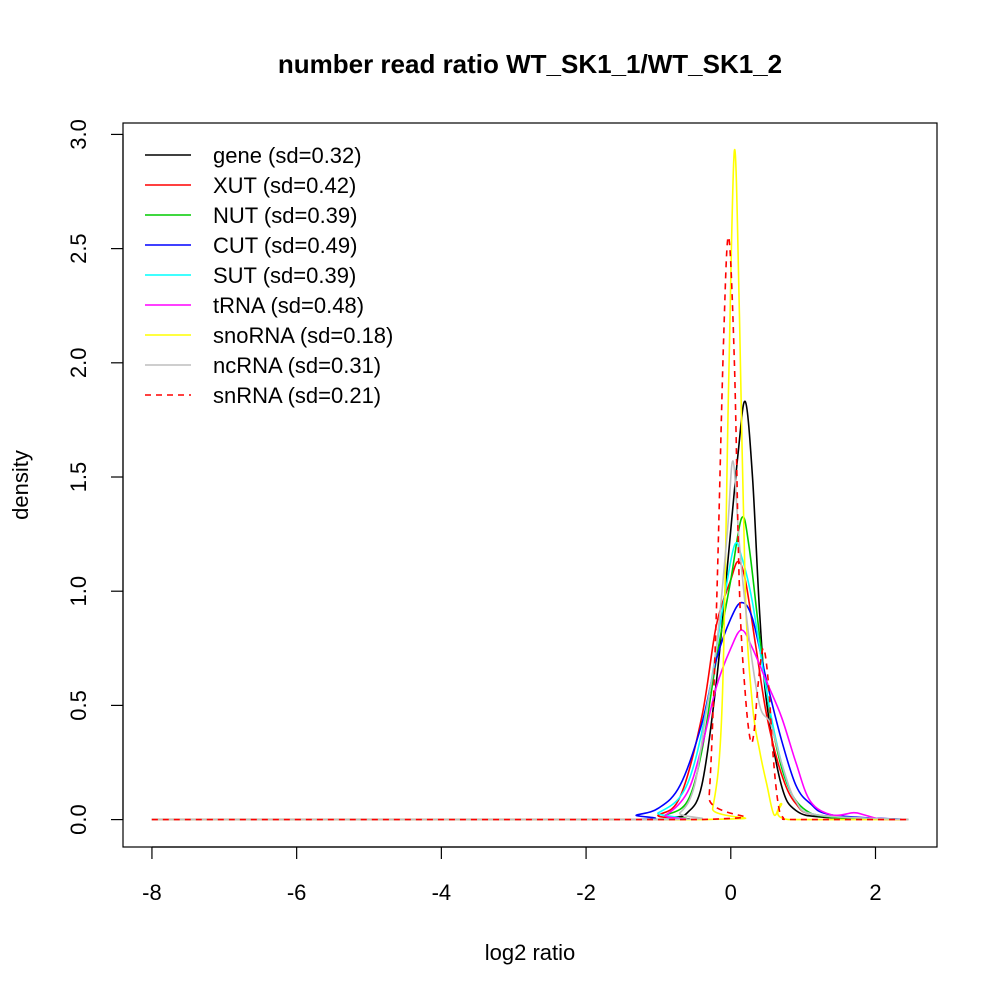 The width and height of the screenshot is (1000, 1000). Describe the element at coordinates (512, 875) in the screenshot. I see `x-axis: -8 -6 -4 -2 0 2` at that location.